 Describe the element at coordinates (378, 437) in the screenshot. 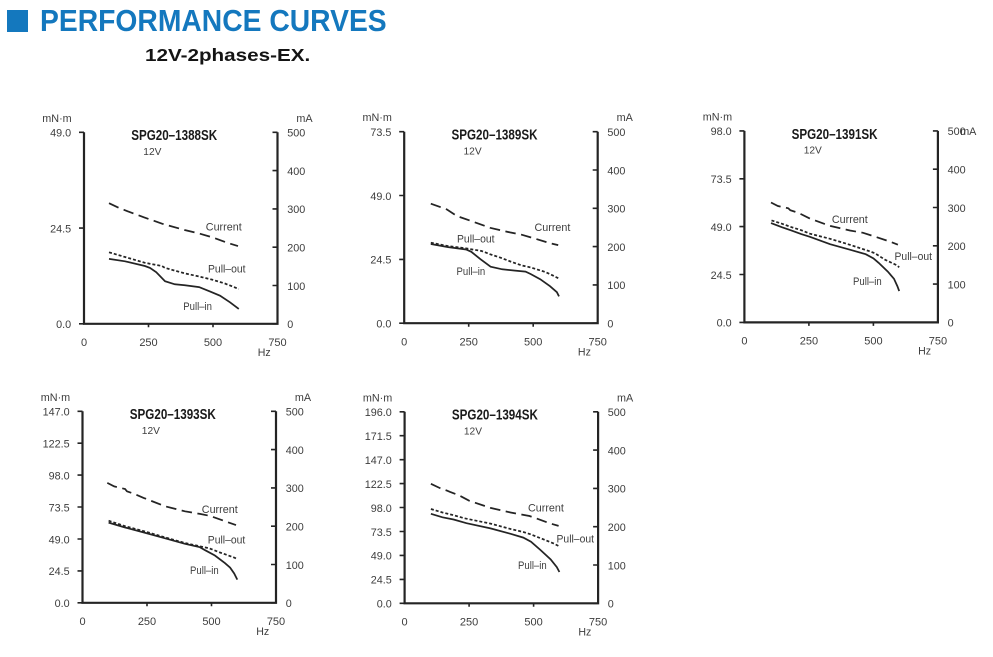

I see `svg-text: 171.5` at that location.